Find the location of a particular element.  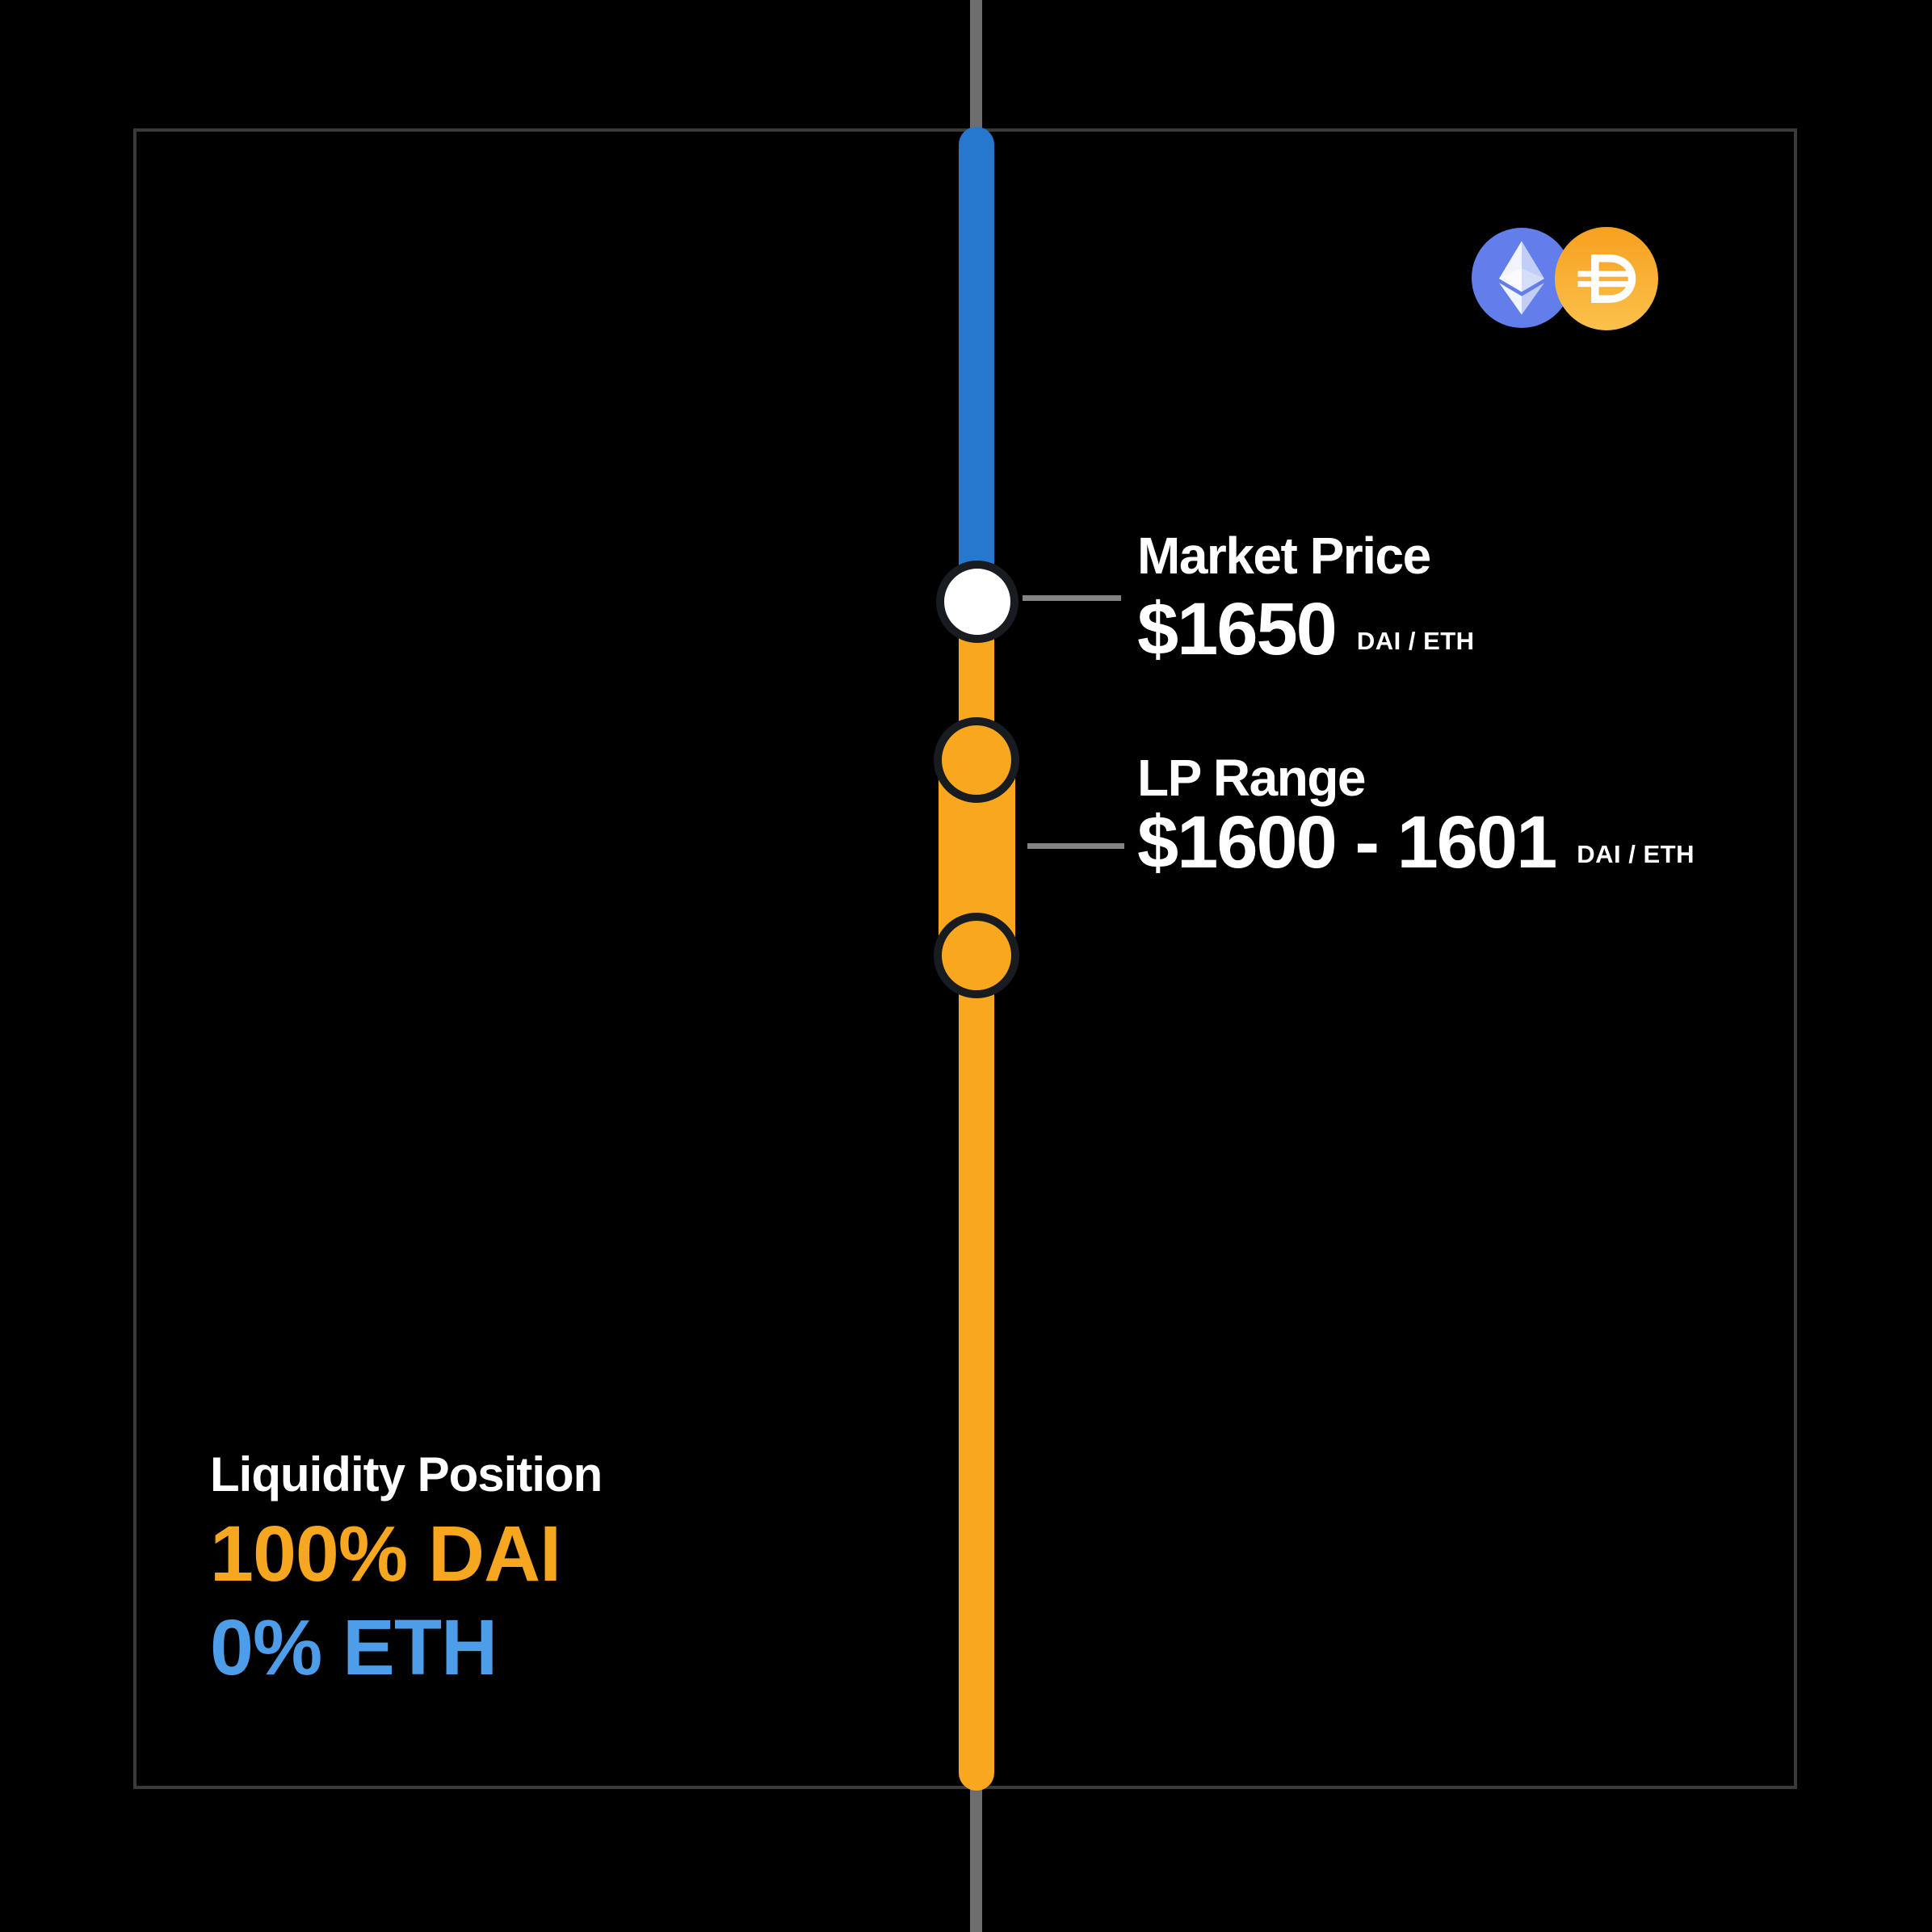

lp-range-connector-line is located at coordinates (1075, 846).